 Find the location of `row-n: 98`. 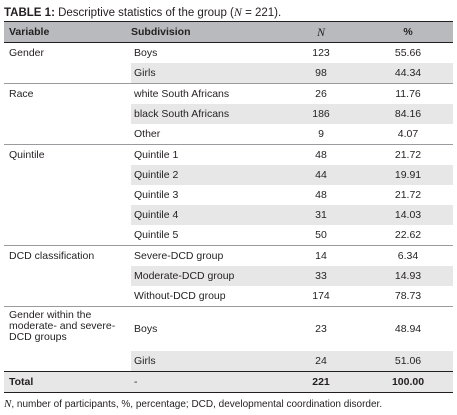

row-n: 98 is located at coordinates (321, 73).